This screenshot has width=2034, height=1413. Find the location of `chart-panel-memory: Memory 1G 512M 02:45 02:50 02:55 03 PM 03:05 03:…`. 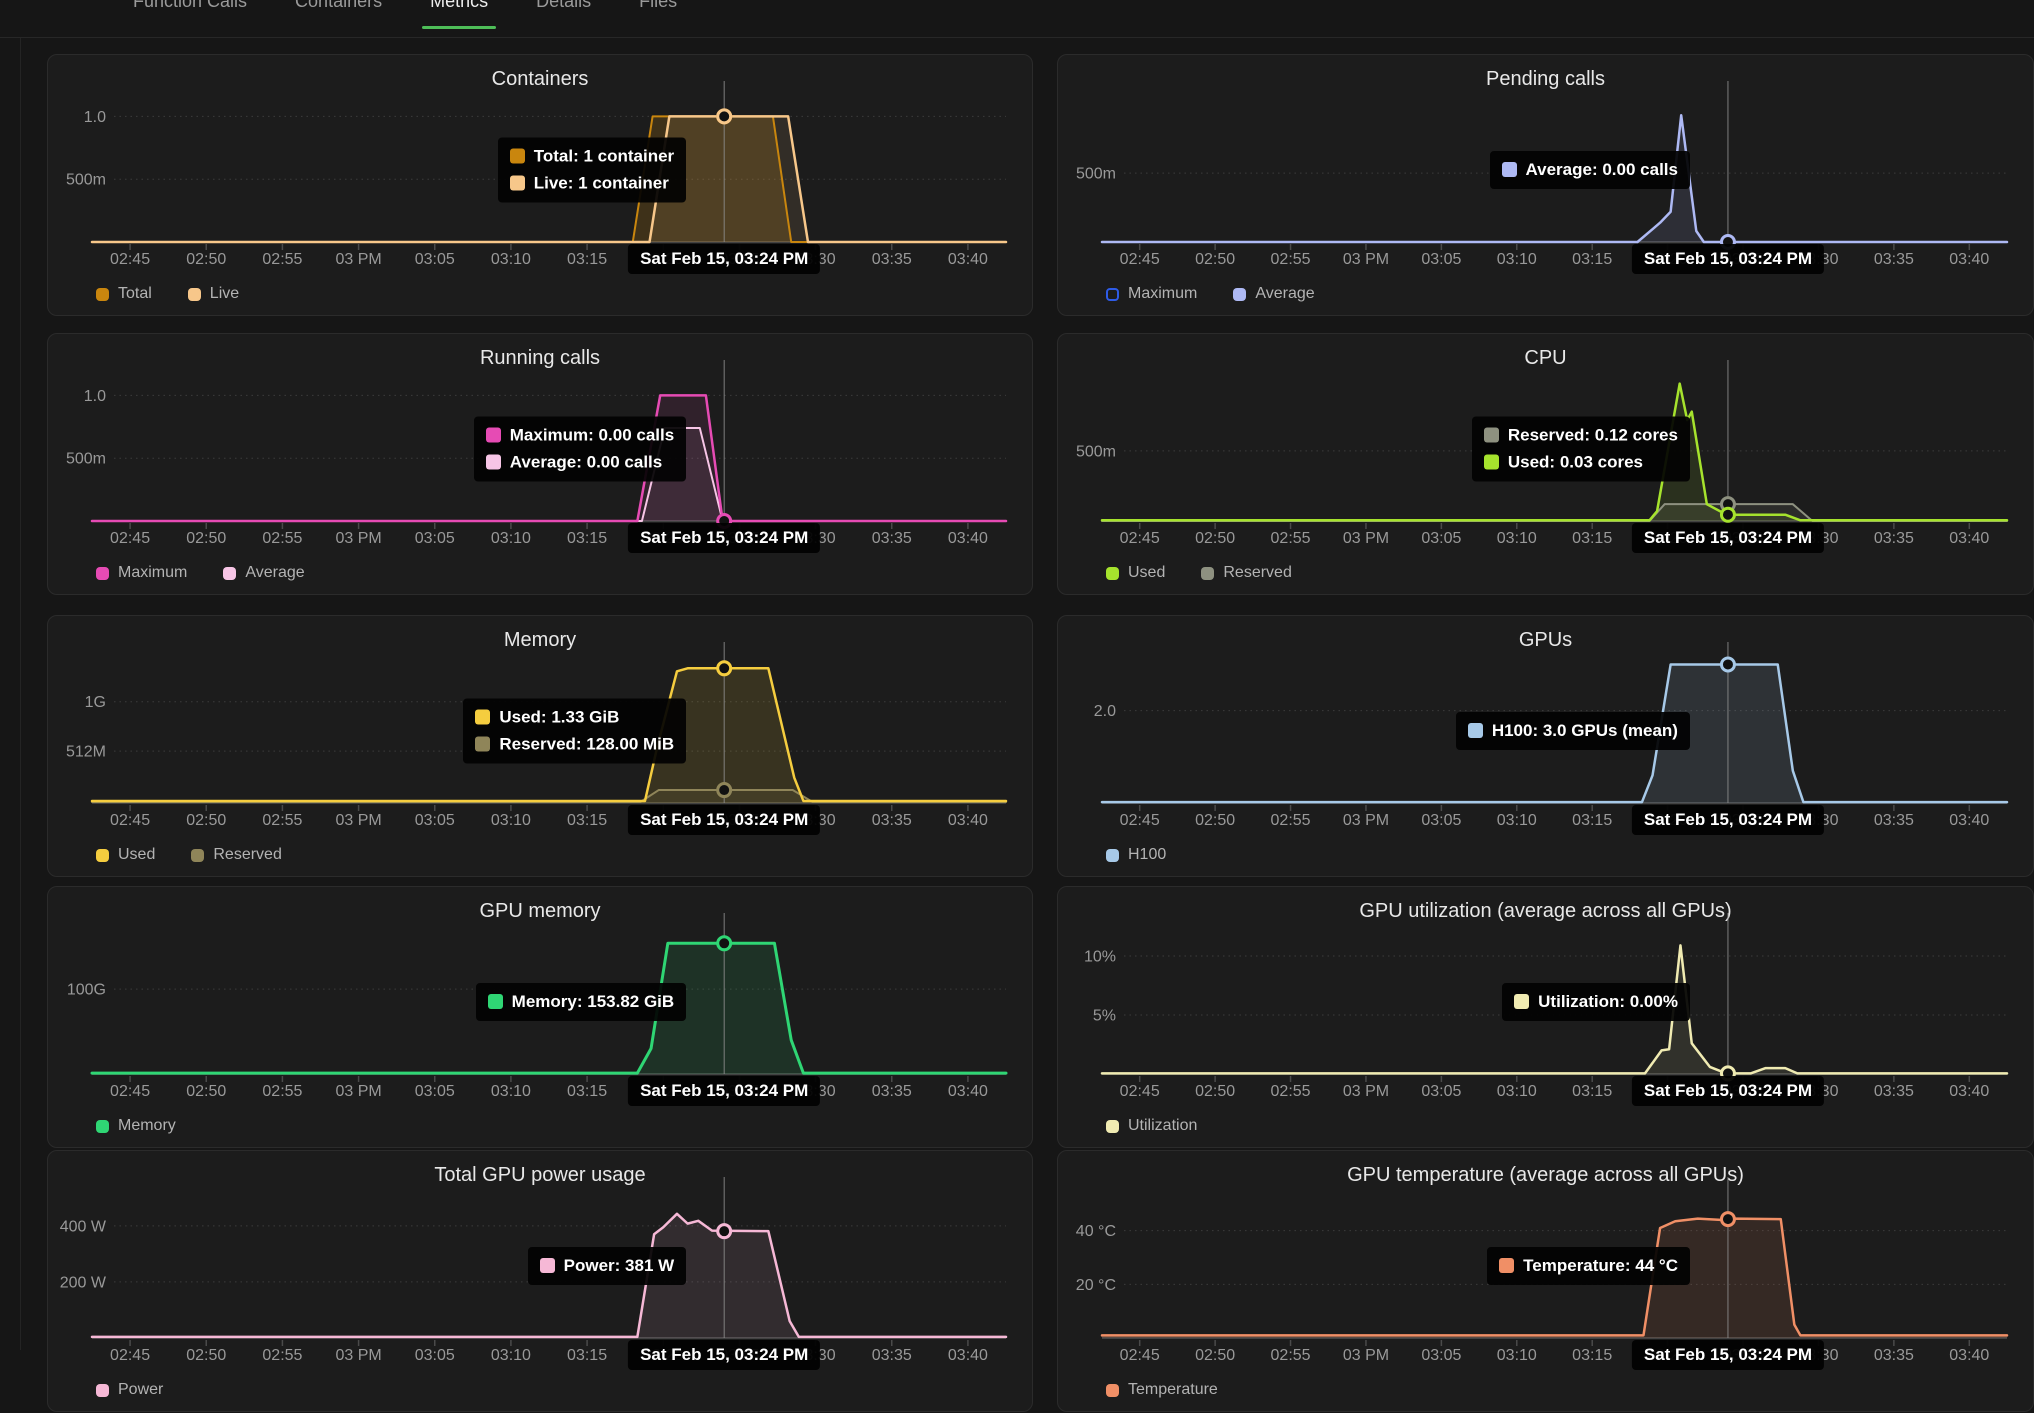

chart-panel-memory: Memory 1G 512M 02:45 02:50 02:55 03 PM 03:05 03:… is located at coordinates (540, 746).